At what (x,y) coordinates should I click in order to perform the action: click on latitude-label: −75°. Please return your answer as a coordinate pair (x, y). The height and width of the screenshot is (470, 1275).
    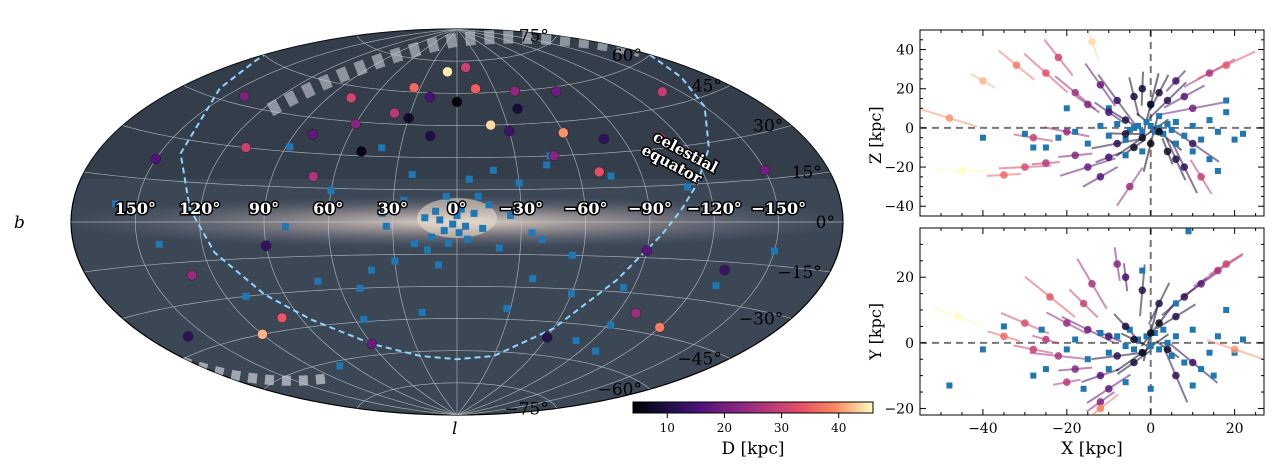
    Looking at the image, I should click on (527, 409).